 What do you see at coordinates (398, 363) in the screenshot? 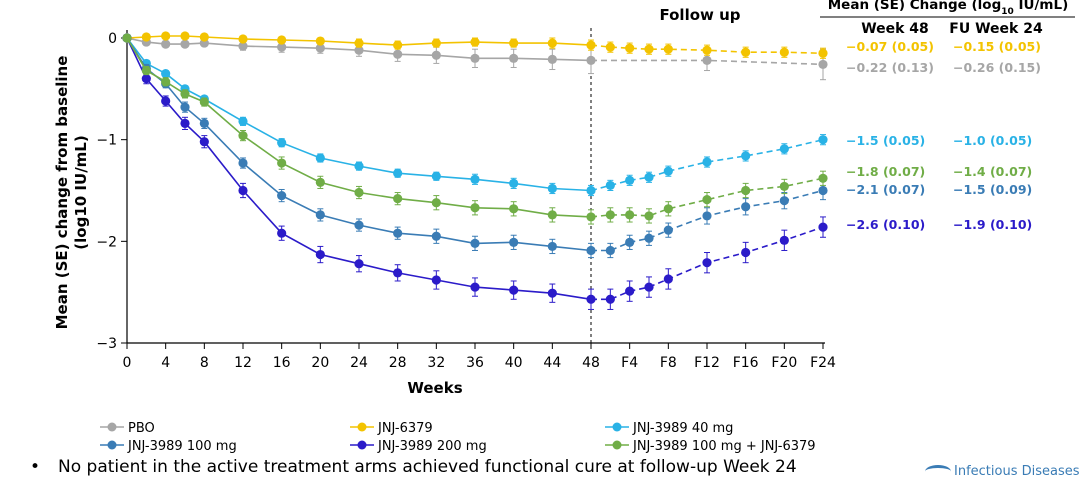
I see `x-tick-label: 28` at bounding box center [398, 363].